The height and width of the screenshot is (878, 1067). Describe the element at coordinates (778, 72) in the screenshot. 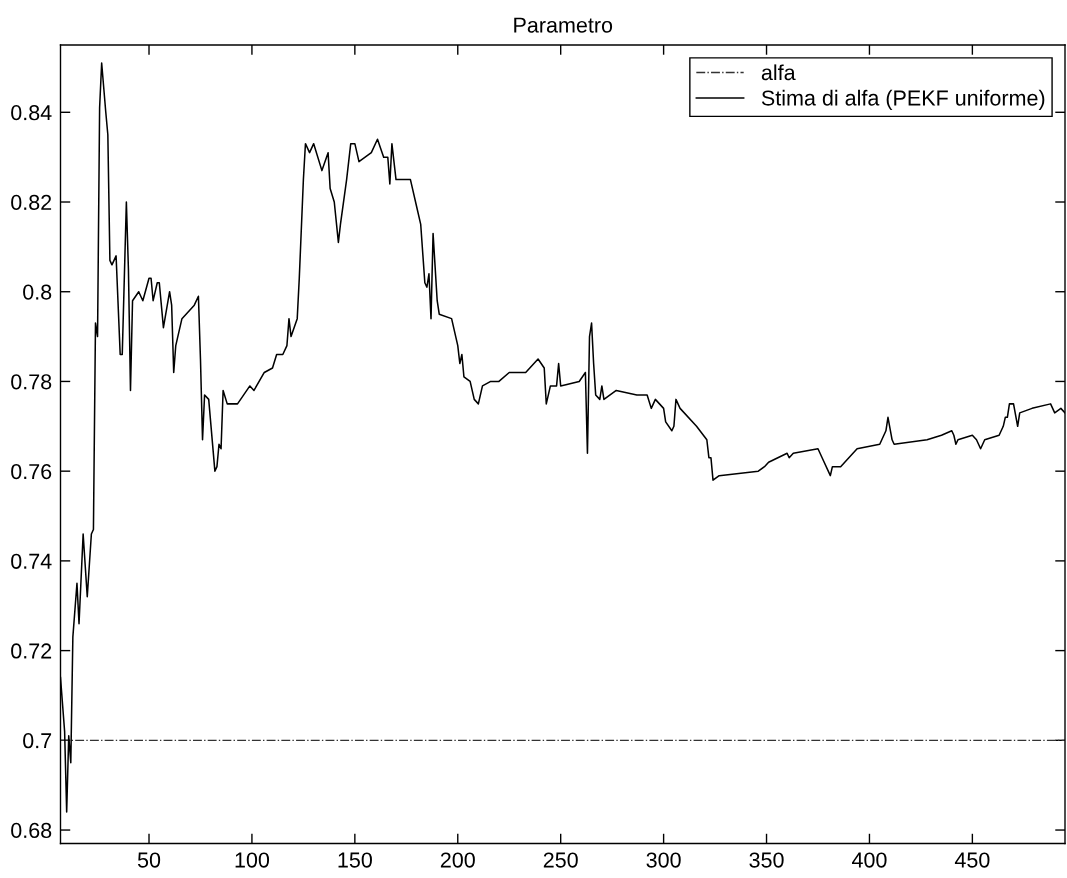

I see `legend-label: alfa` at that location.